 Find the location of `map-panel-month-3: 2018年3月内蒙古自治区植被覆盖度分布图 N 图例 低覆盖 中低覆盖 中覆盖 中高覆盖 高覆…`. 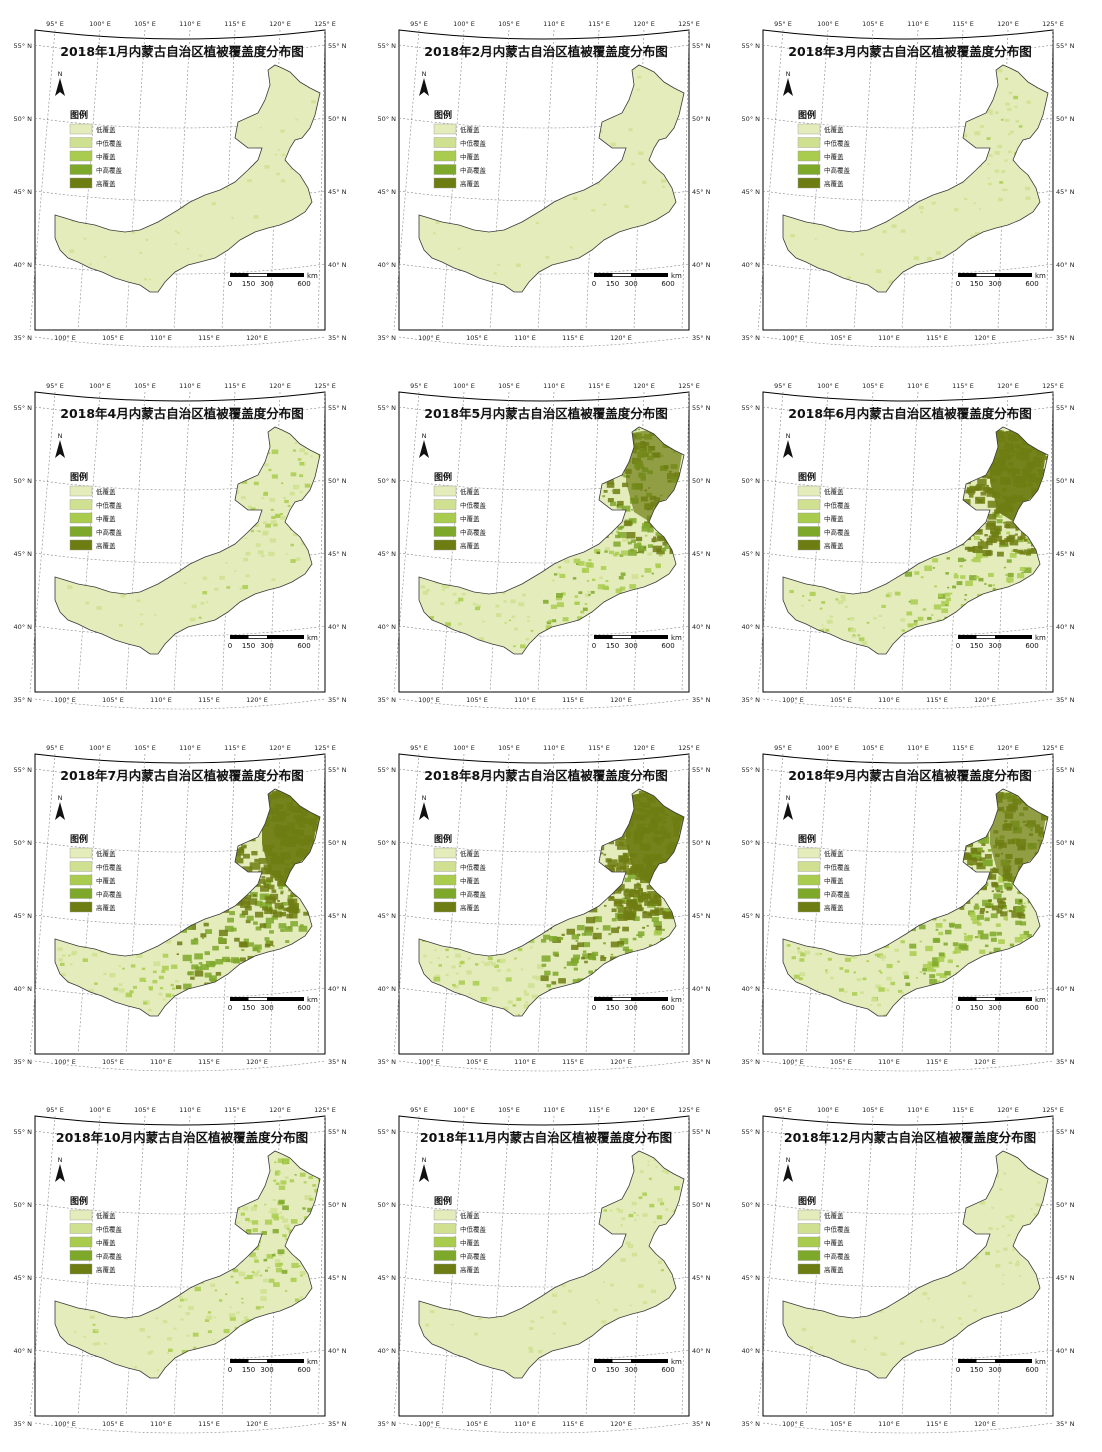

map-panel-month-3: 2018年3月内蒙古自治区植被覆盖度分布图 N 图例 低覆盖 中低覆盖 中覆盖 中高覆盖 高覆… is located at coordinates (910, 188).